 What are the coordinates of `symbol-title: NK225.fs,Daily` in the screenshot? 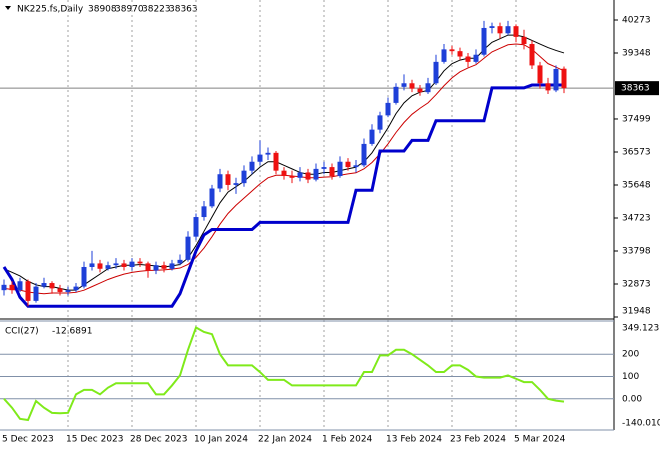 It's located at (50, 10).